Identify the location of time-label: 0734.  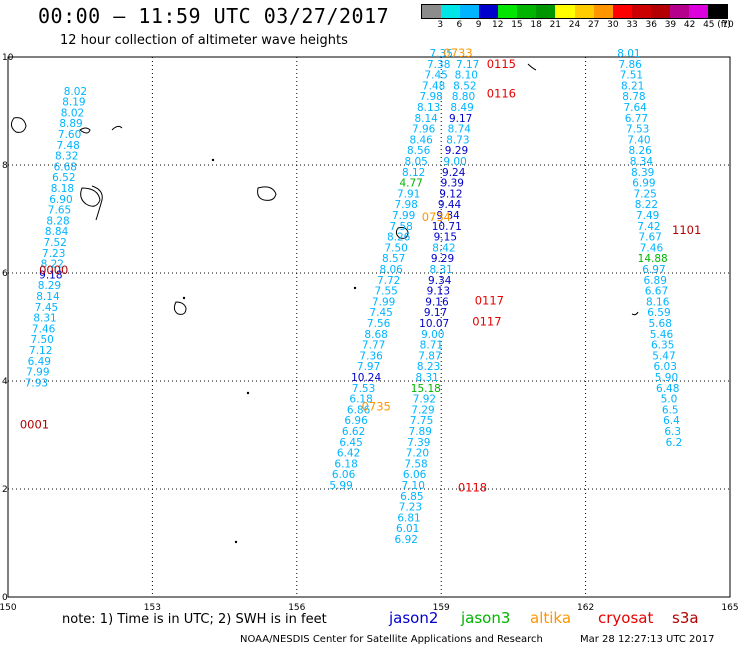
(436, 217).